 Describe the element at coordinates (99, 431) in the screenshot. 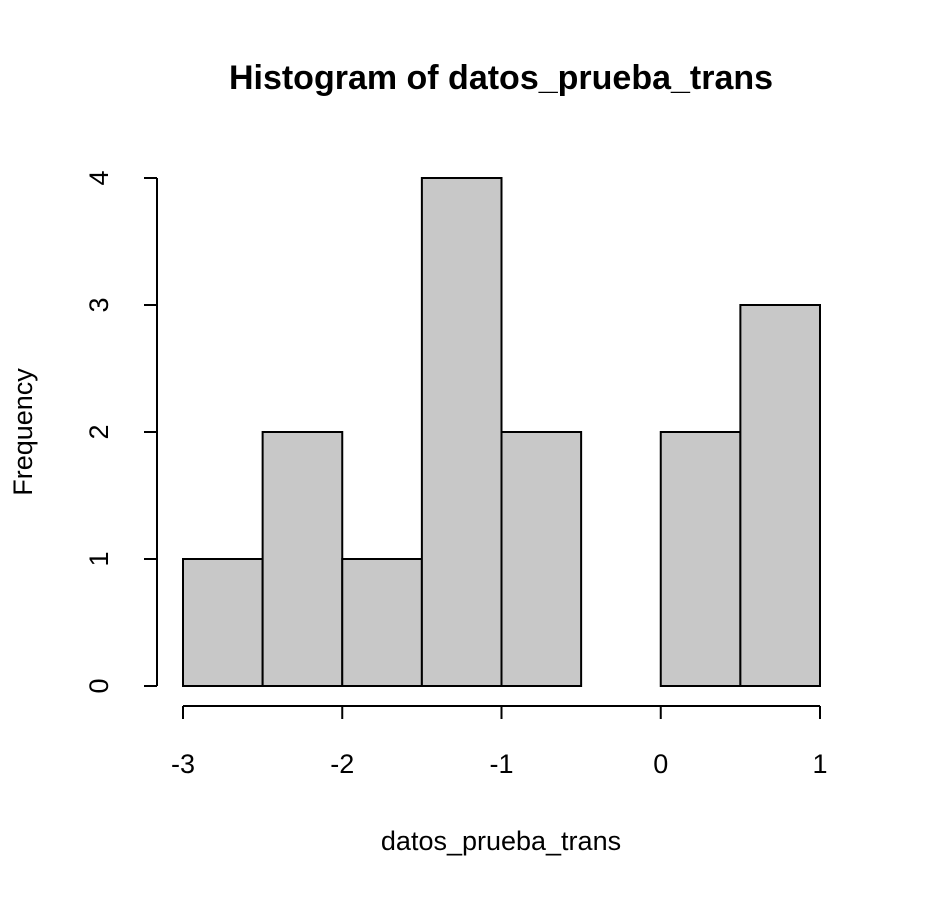

I see `y-tick-label: 2` at that location.